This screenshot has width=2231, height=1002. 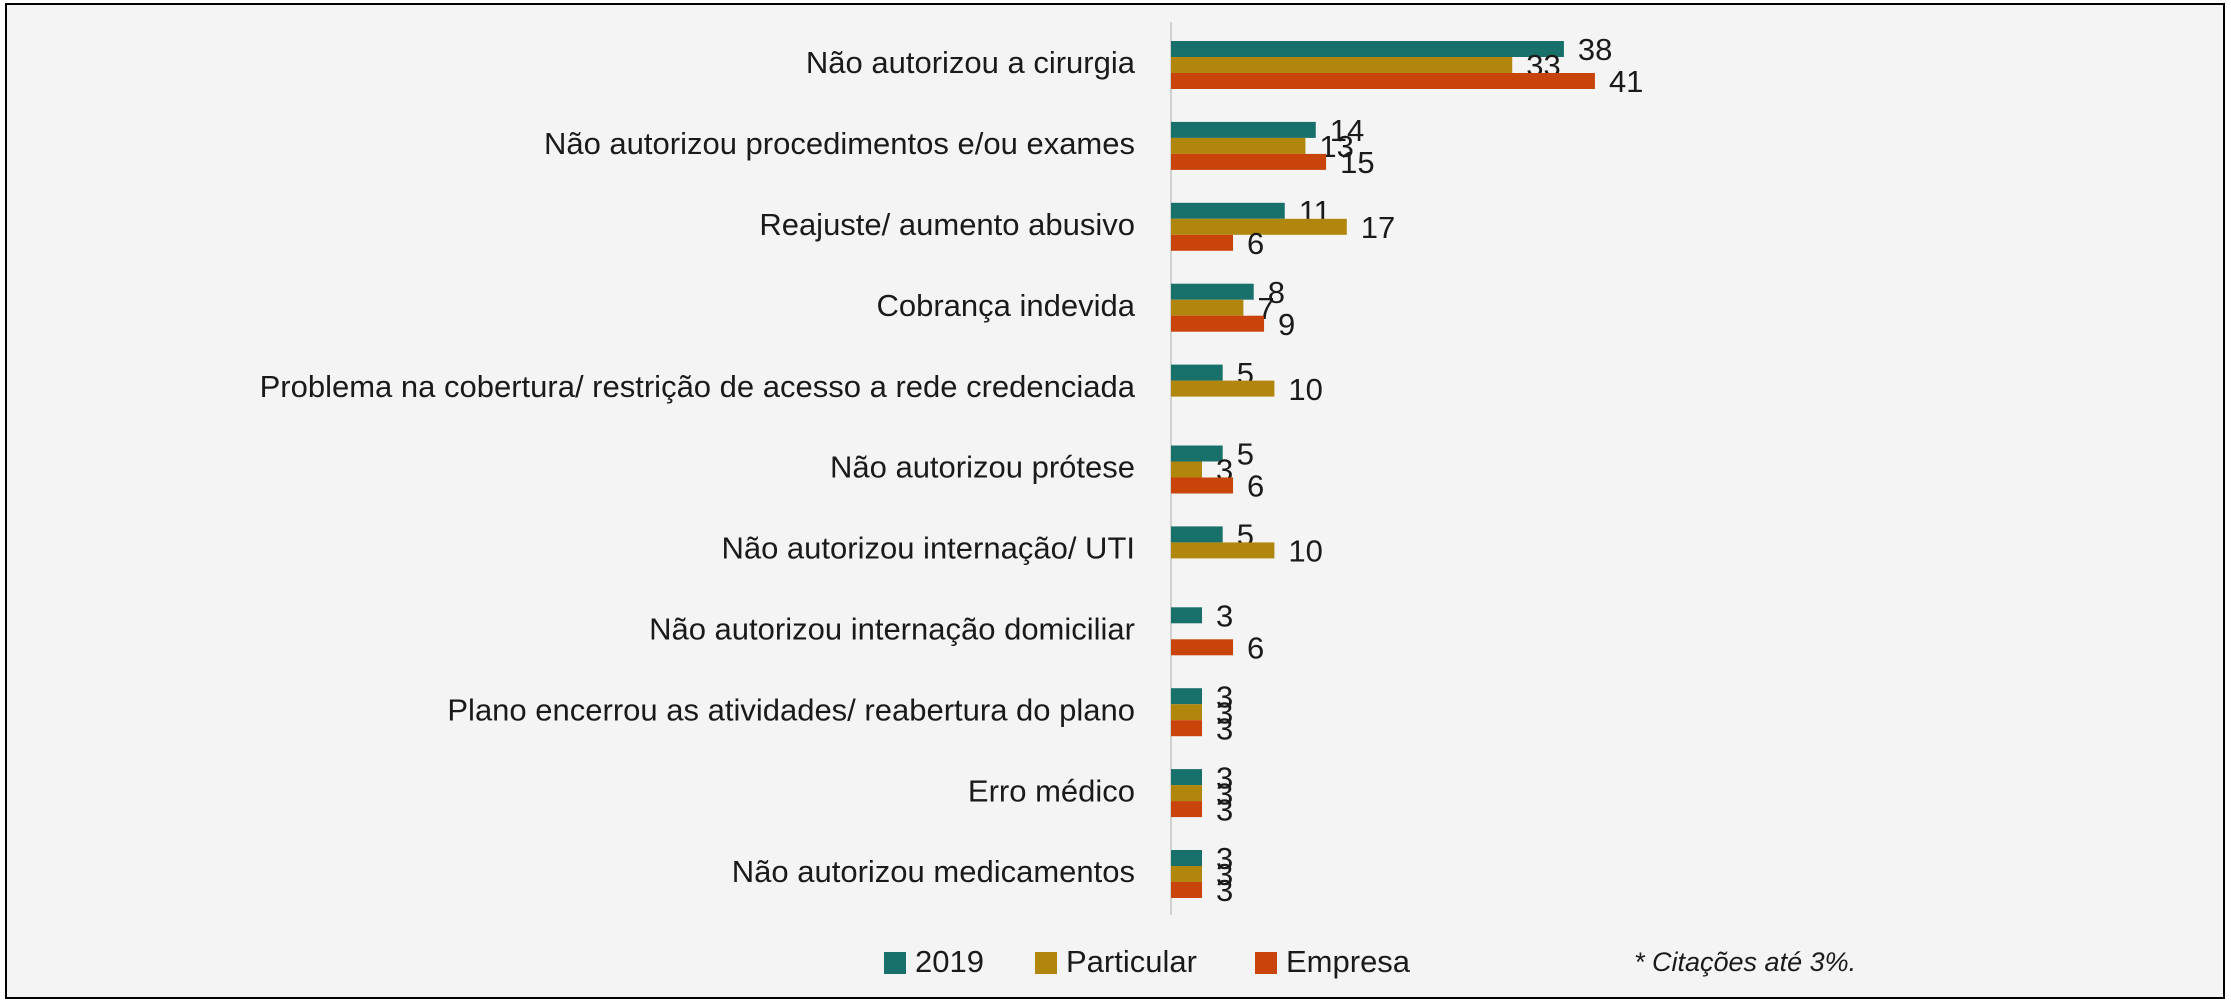 What do you see at coordinates (971, 62) in the screenshot?
I see `category-label: Não autorizou a cirurgia` at bounding box center [971, 62].